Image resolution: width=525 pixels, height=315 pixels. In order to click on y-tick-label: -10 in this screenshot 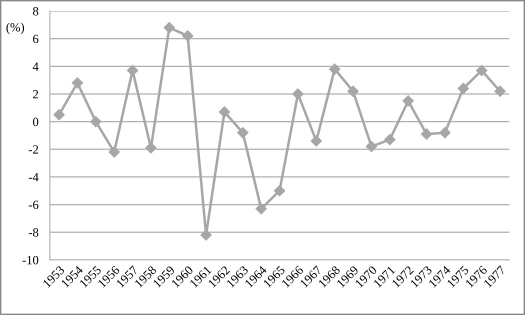, I will do `click(30, 260)`.